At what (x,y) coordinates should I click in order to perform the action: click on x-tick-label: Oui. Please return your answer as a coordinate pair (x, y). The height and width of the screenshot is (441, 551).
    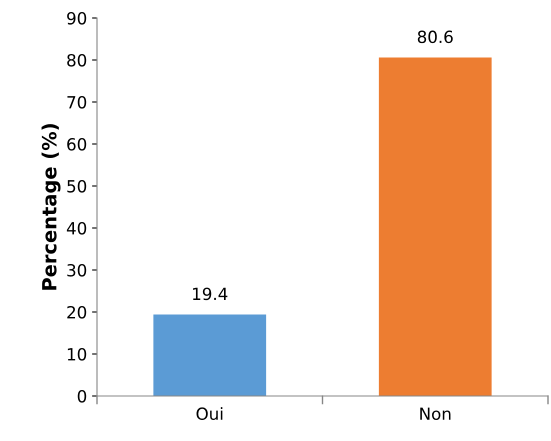
    Looking at the image, I should click on (209, 413).